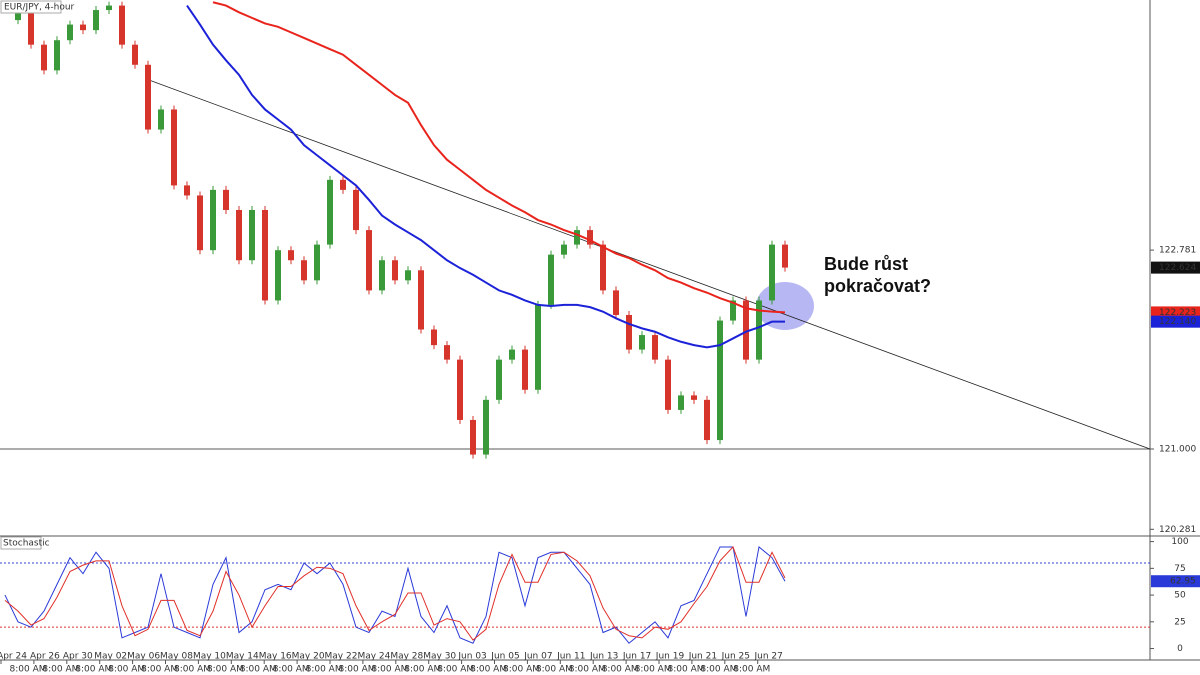 Image resolution: width=1200 pixels, height=675 pixels. What do you see at coordinates (308, 657) in the screenshot?
I see `x-tick-label: May 20` at bounding box center [308, 657].